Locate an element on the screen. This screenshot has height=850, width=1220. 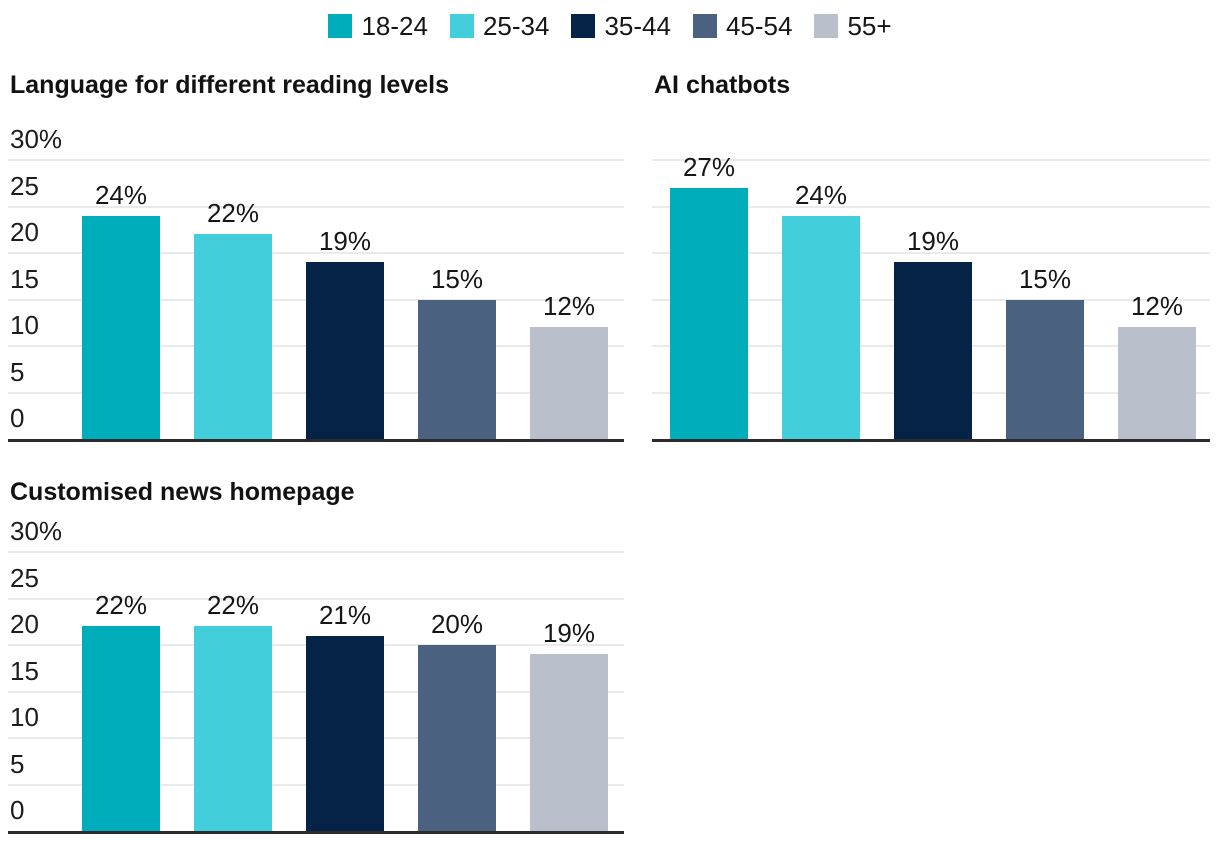
swatch-gray-icon is located at coordinates (826, 26).